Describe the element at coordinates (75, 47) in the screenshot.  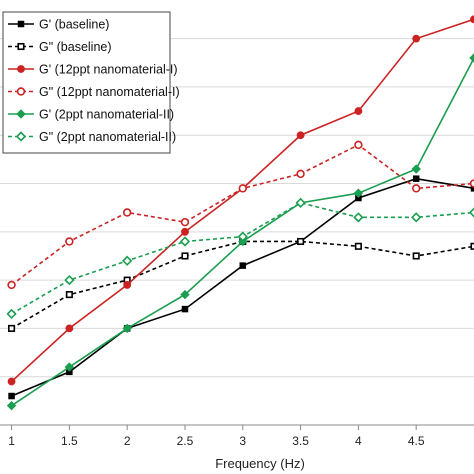
I see `legend-label: G" (baseline)` at that location.